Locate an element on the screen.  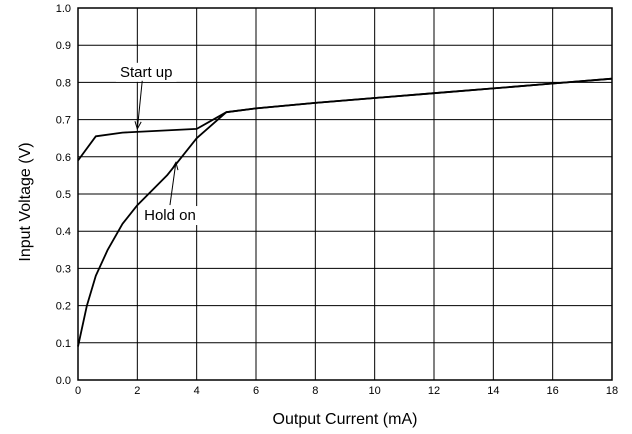
y-tick-label-0: 0.0 is located at coordinates (63, 381).